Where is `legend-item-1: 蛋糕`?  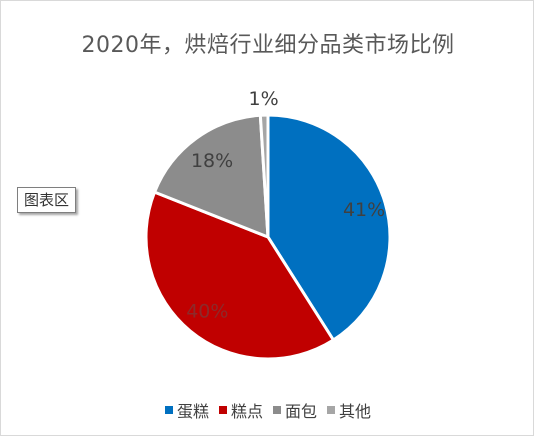
legend-item-1: 蛋糕 is located at coordinates (186, 410).